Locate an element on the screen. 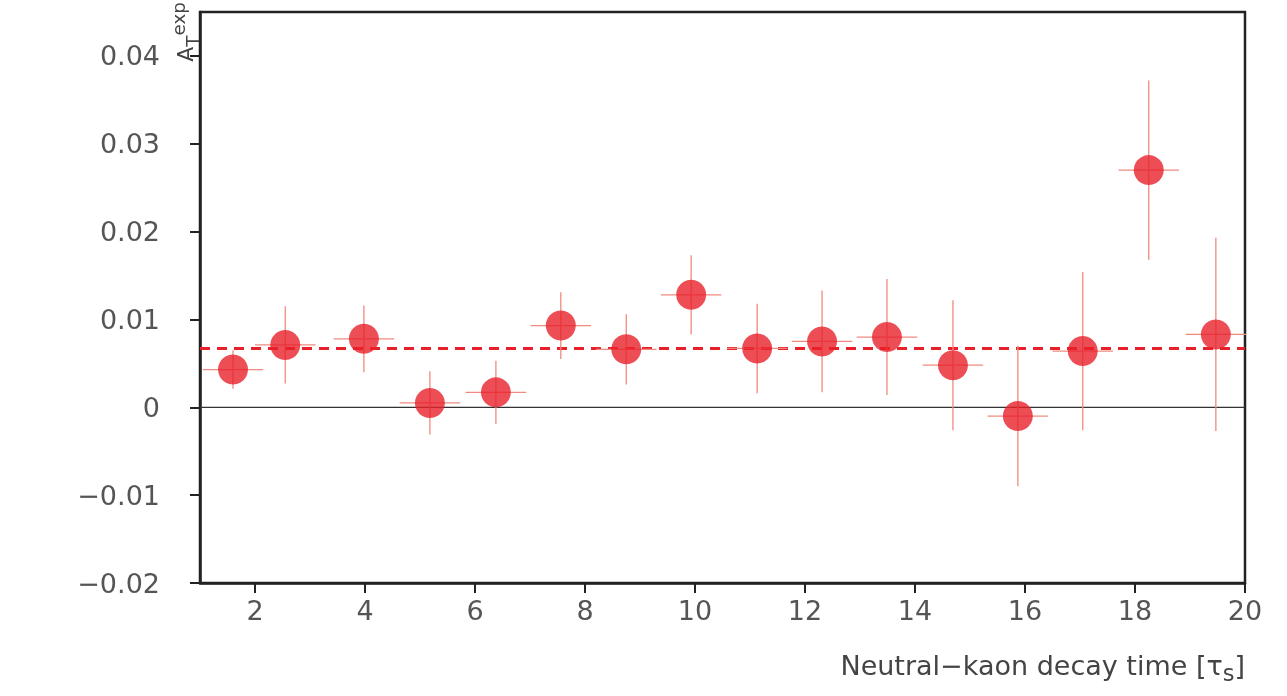 This screenshot has width=1287, height=696. y-tick-label: 0.02 is located at coordinates (129, 232).